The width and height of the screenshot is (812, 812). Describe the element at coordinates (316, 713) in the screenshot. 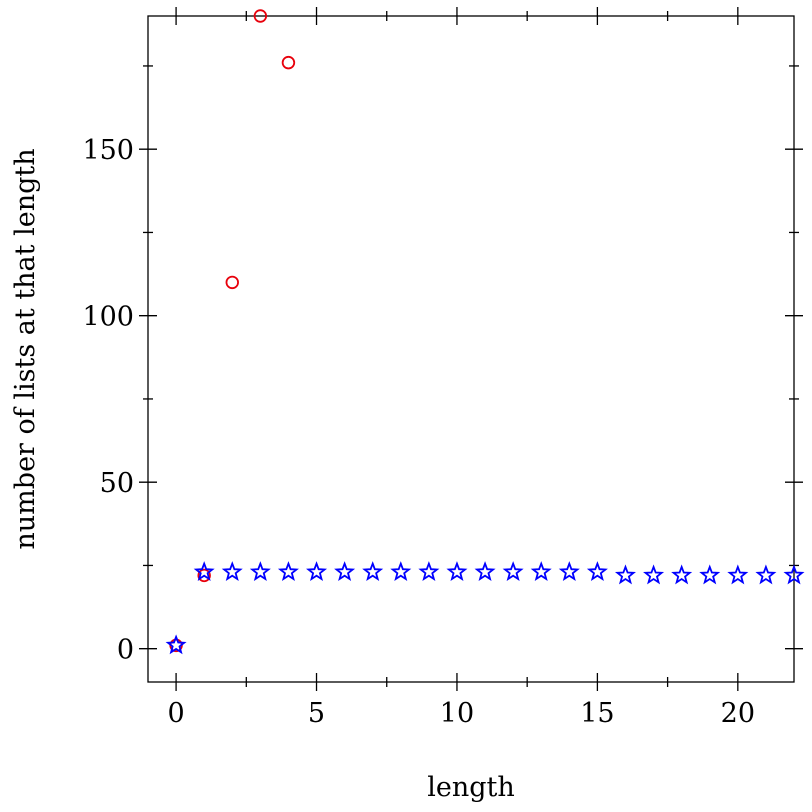

I see `x-tick-label: 5` at that location.